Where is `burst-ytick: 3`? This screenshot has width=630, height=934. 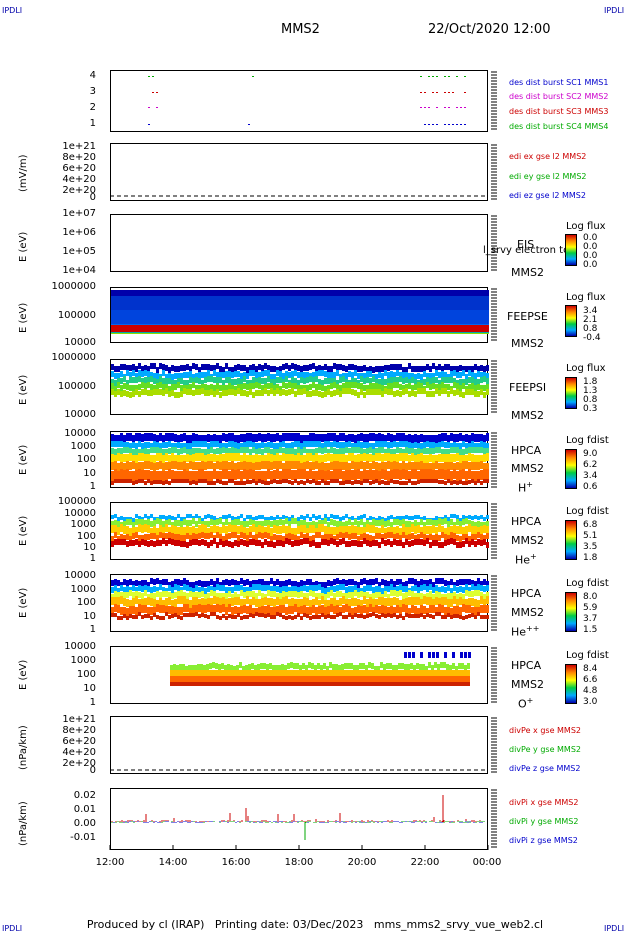 burst-ytick: 3 is located at coordinates (92, 91).